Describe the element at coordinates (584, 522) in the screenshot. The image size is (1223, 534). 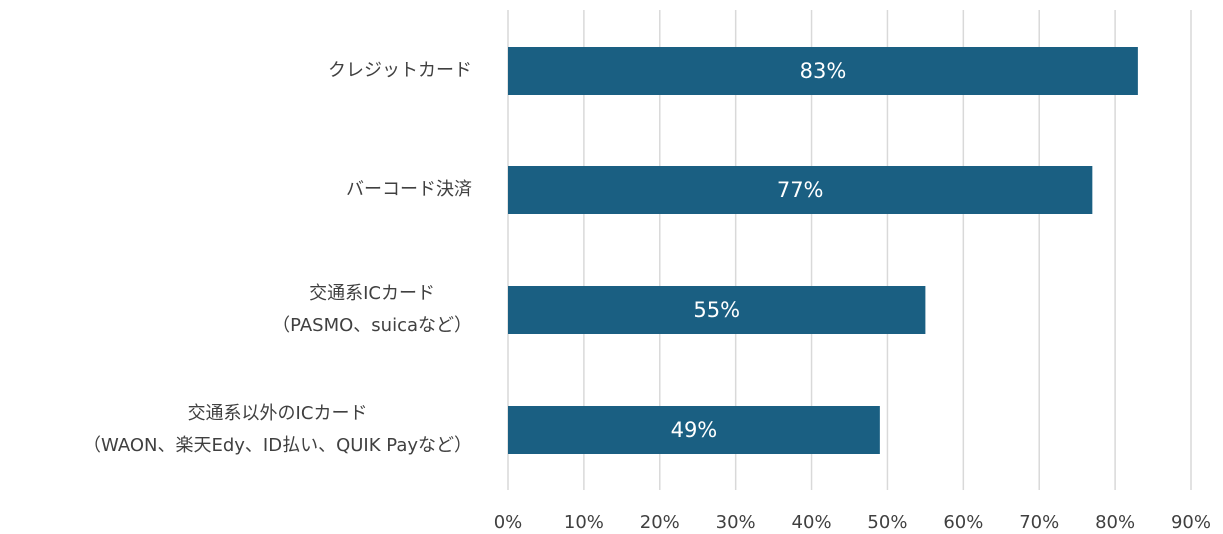
I see `x-tick-label: 10%` at that location.